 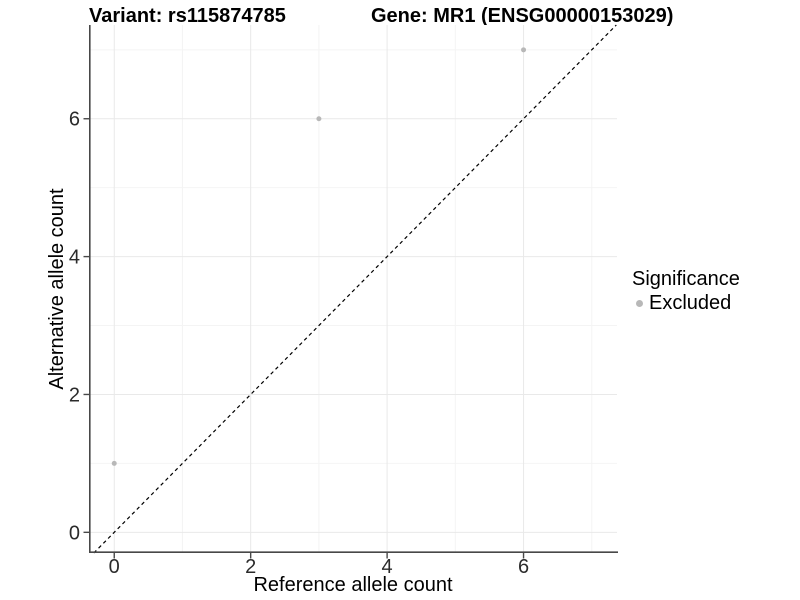 I want to click on y-tick-label: 0, so click(x=74, y=533).